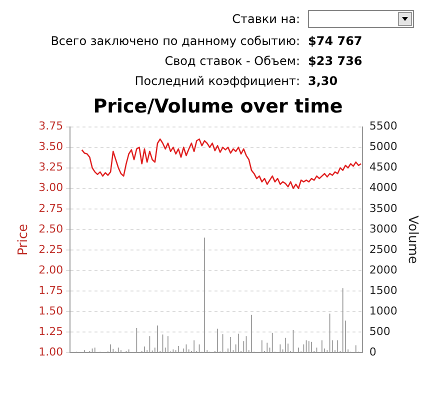 The image size is (438, 411). Describe the element at coordinates (336, 41) in the screenshot. I see `text: $74 767` at that location.